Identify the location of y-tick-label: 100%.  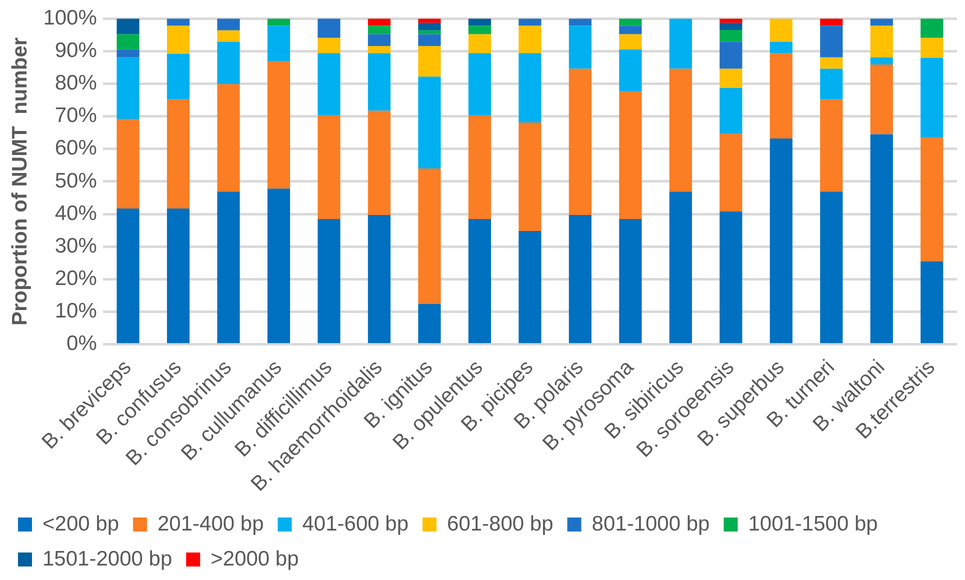
(70, 18).